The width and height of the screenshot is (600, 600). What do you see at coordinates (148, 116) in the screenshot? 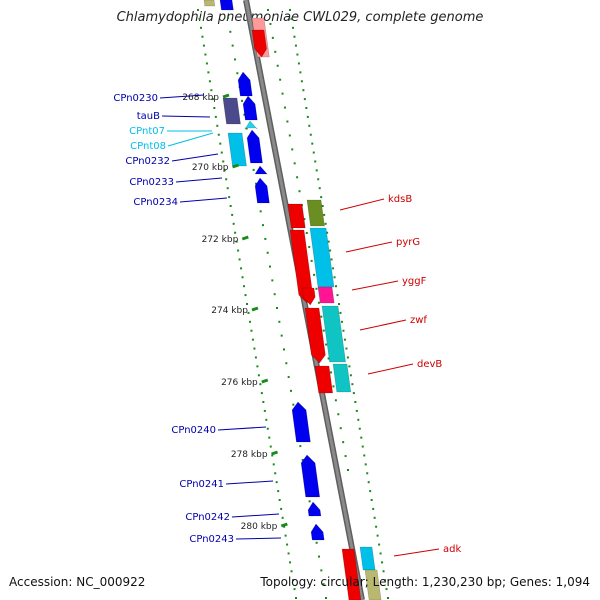
I see `gene-label: tauB` at bounding box center [148, 116].